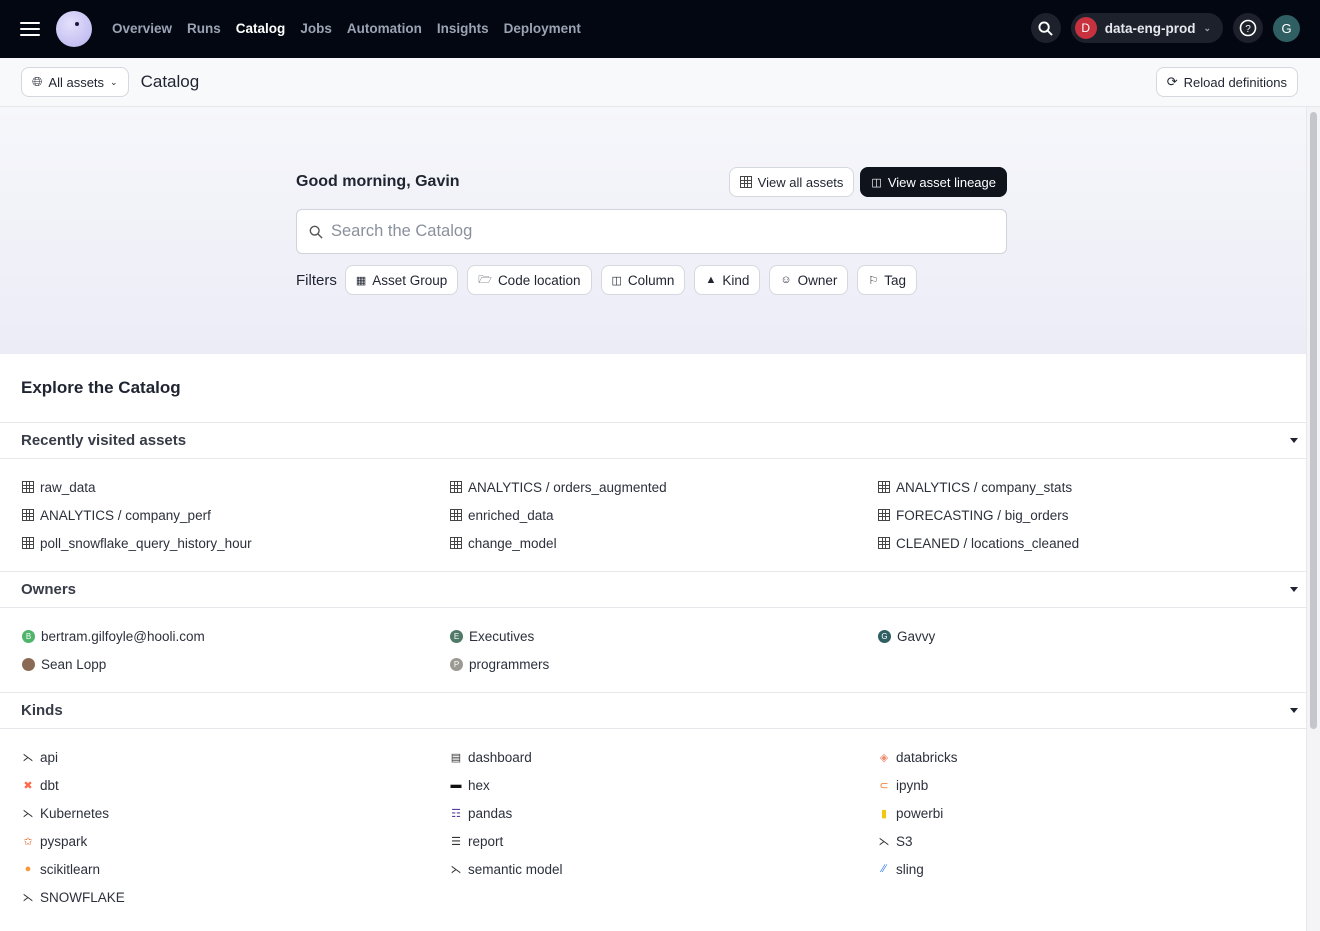 This screenshot has height=931, width=1320. What do you see at coordinates (456, 785) in the screenshot?
I see `hex-icon: ▬` at bounding box center [456, 785].